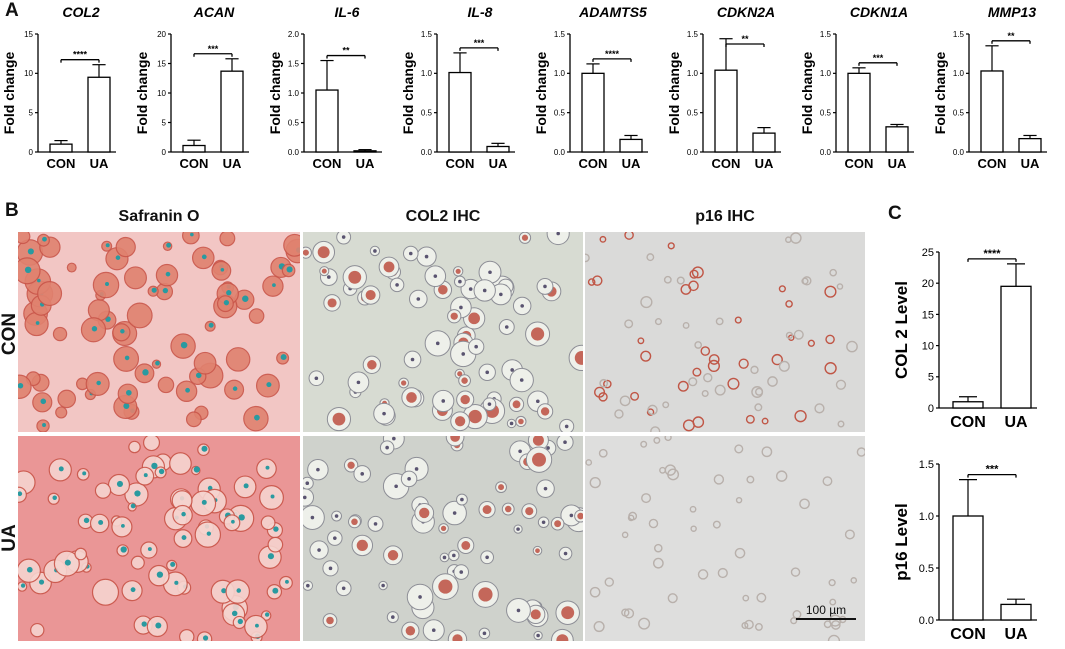  What do you see at coordinates (12, 210) in the screenshot?
I see `panel-label-b: B` at bounding box center [12, 210].